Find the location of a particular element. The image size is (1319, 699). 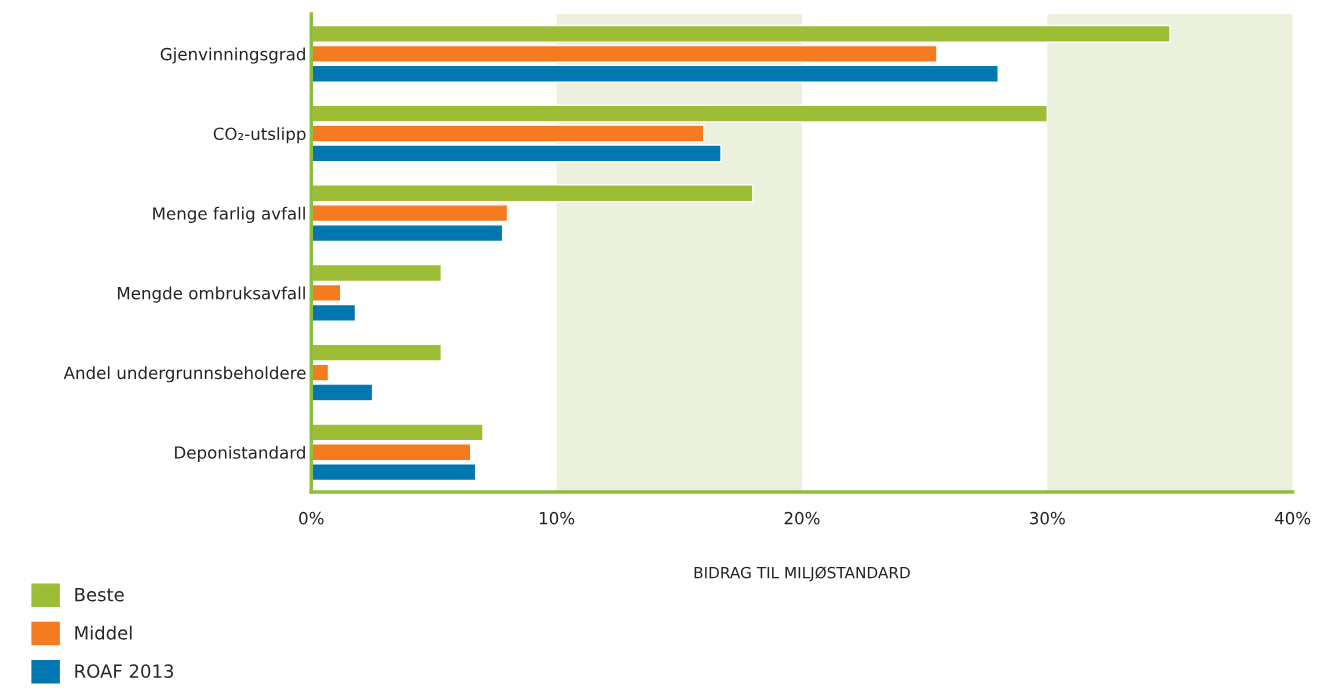

y-tick-label: Menge farlig avfall is located at coordinates (229, 214).